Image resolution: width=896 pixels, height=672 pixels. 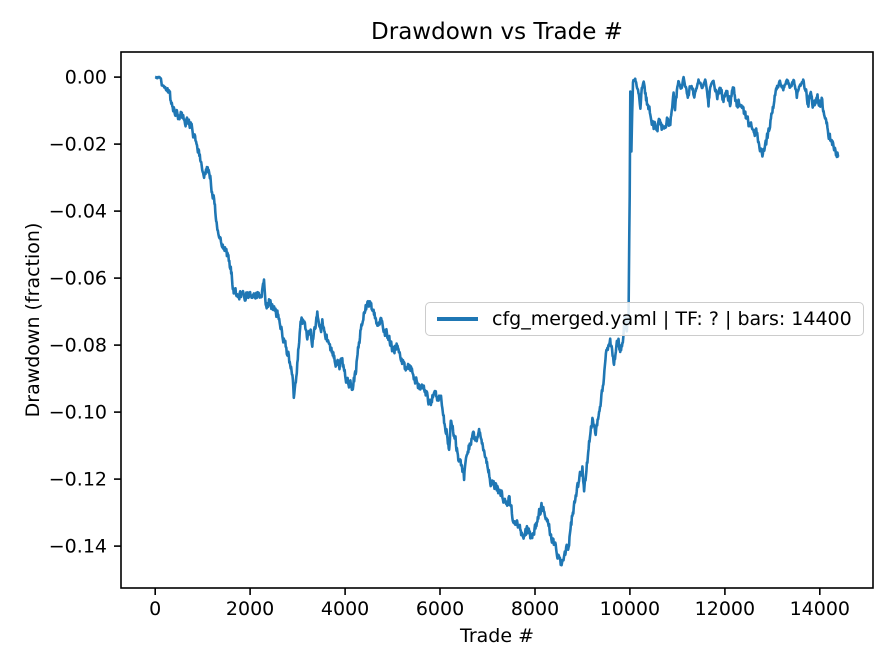 What do you see at coordinates (78, 346) in the screenshot?
I see `y-axis-tick-label: −0.08` at bounding box center [78, 346].